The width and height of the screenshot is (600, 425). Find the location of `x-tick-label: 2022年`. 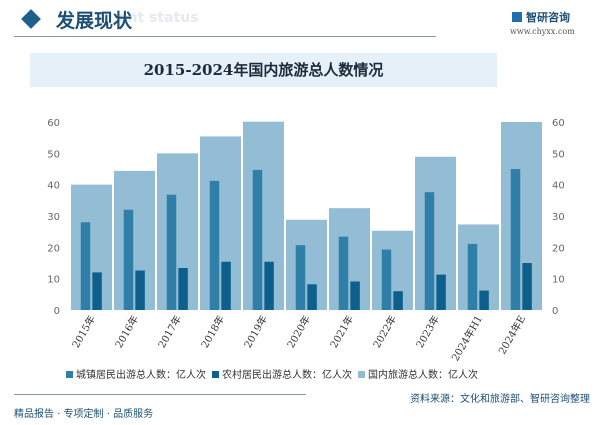

x-tick-label: 2022年 is located at coordinates (384, 331).